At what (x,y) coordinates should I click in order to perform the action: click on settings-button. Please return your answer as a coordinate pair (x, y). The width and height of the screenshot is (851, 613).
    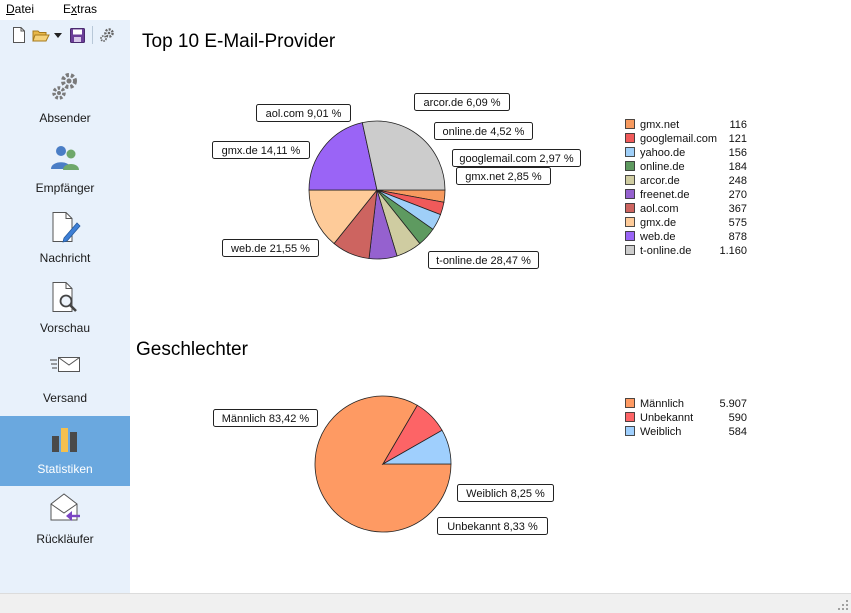
    Looking at the image, I should click on (107, 35).